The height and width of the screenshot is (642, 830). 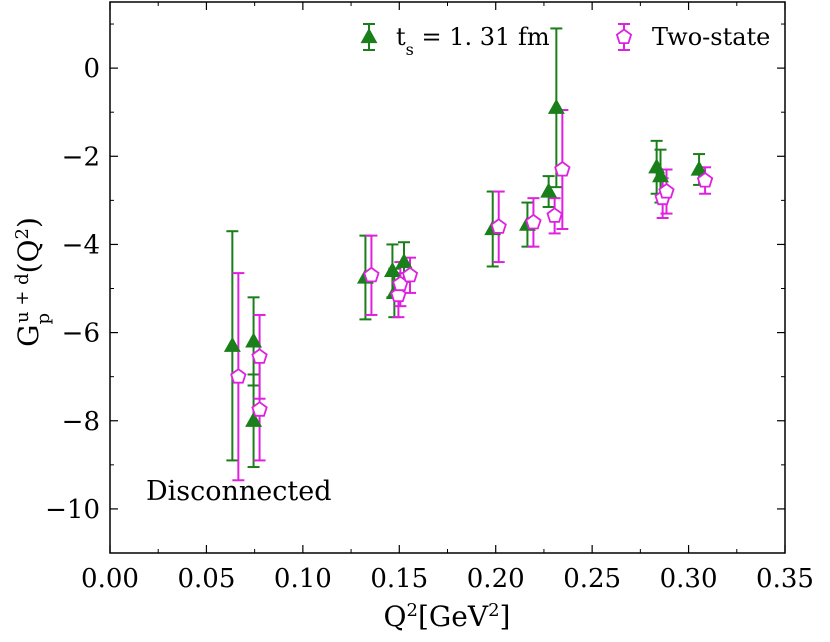 What do you see at coordinates (565, 41) in the screenshot?
I see `legend: ts = 1. 31 fm Two-state` at bounding box center [565, 41].